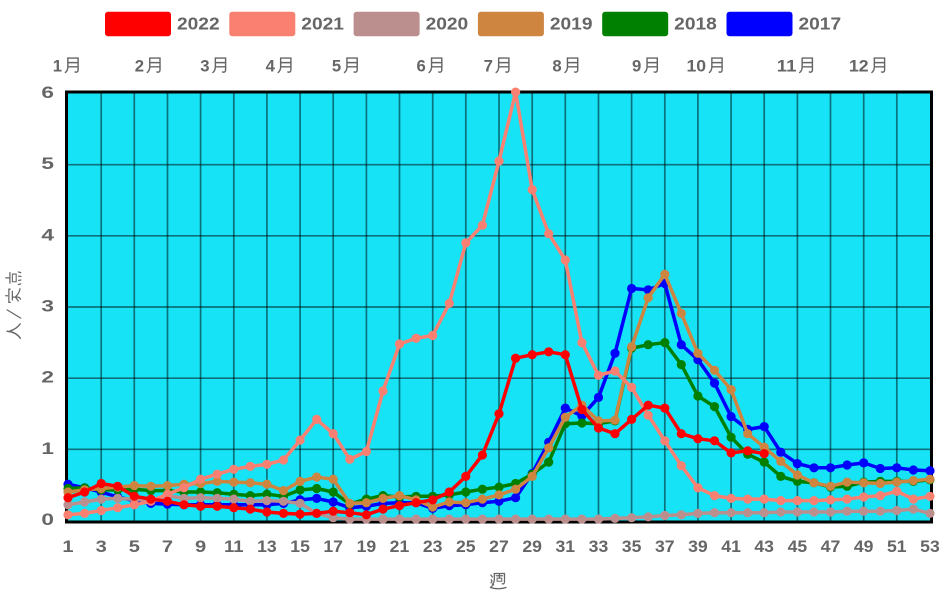 The width and height of the screenshot is (945, 600). Describe the element at coordinates (930, 546) in the screenshot. I see `svg-text: 53` at that location.